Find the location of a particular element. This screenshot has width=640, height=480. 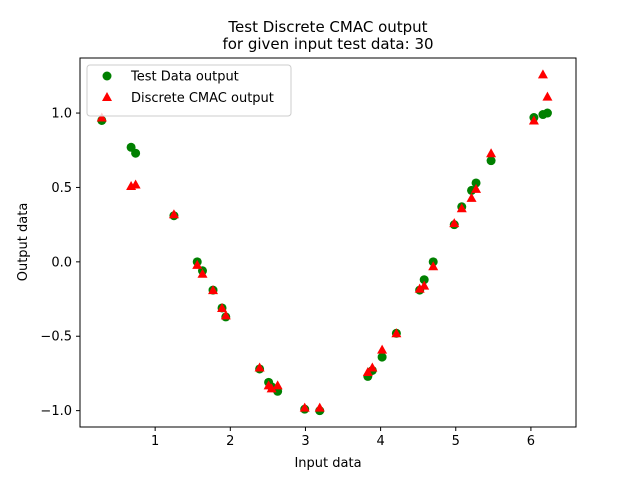

legend-label-cmac: Discrete CMAC output is located at coordinates (202, 98).